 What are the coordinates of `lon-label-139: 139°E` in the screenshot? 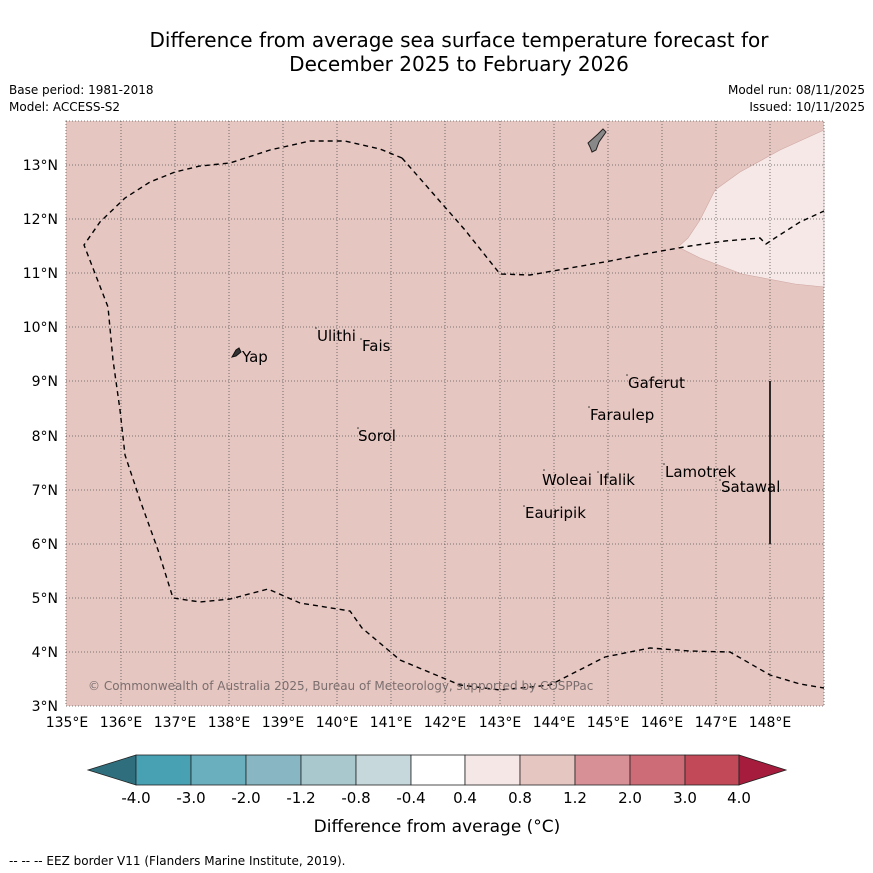 It's located at (283, 723).